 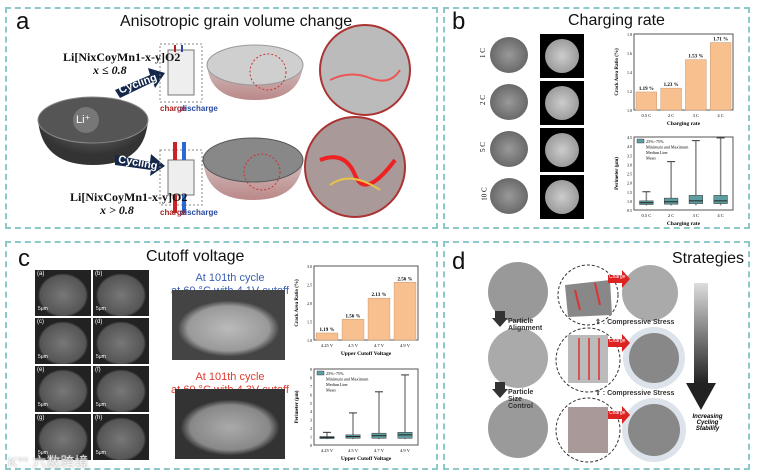 I want to click on step-particle-alignment: Particle Alignment, so click(x=525, y=325).